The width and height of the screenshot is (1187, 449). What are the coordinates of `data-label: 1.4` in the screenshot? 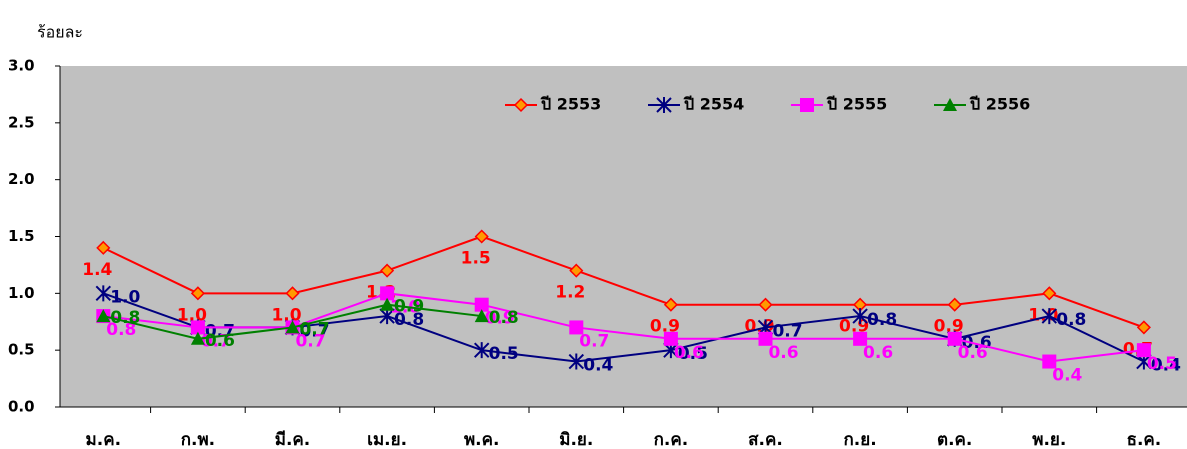 It's located at (97, 270).